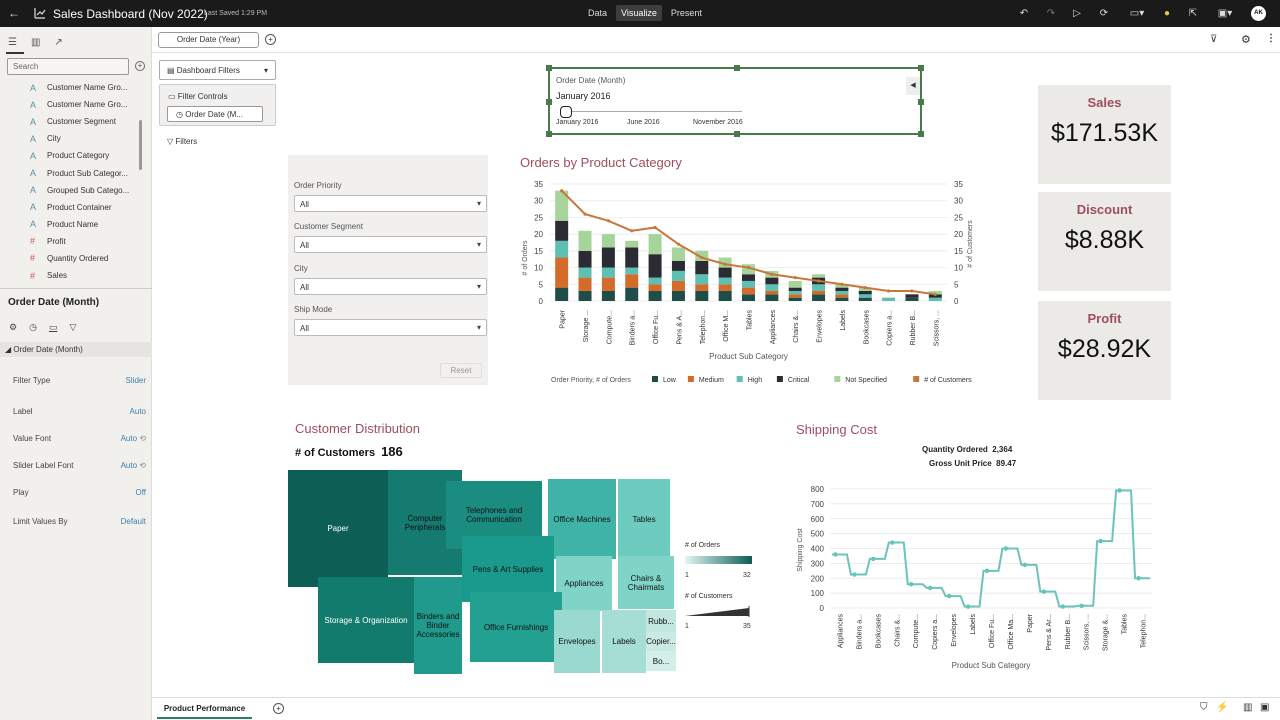  I want to click on treemap-tile: Tables, so click(644, 519).